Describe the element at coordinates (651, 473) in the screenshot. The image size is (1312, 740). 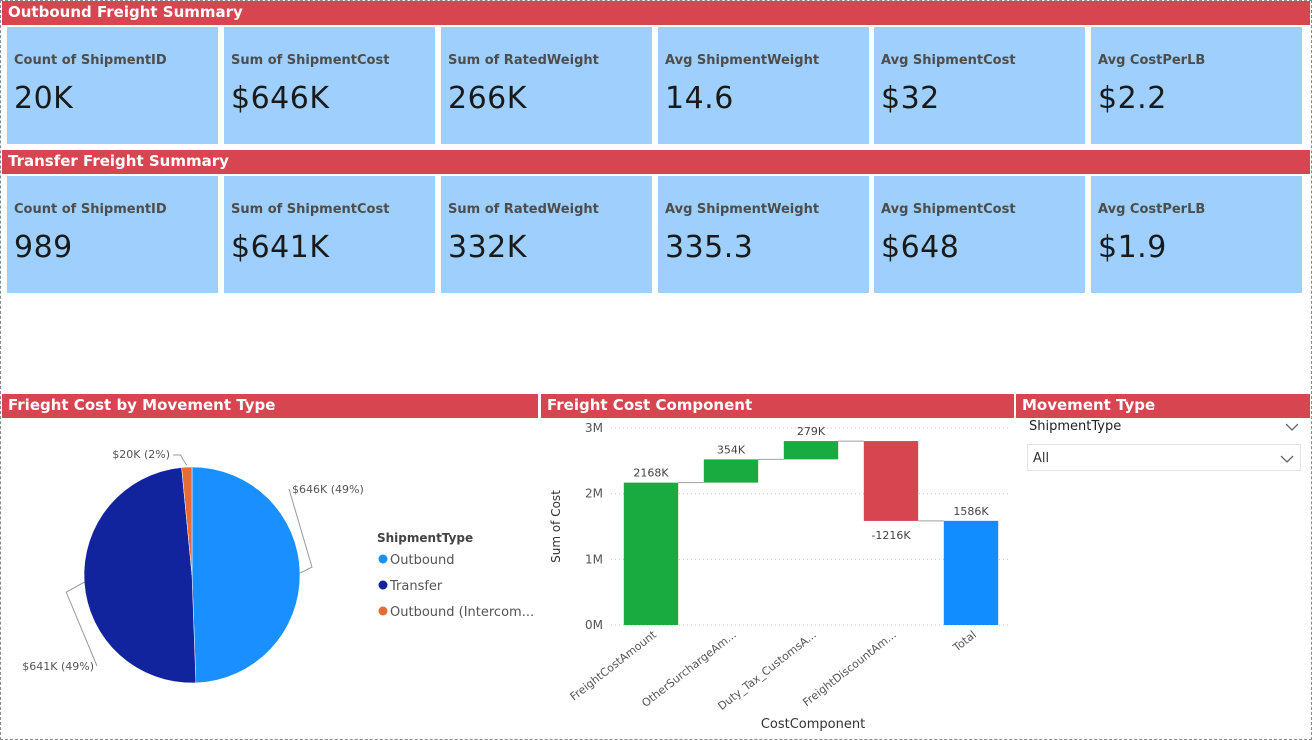
I see `waterfall-data-label: 2168K` at that location.